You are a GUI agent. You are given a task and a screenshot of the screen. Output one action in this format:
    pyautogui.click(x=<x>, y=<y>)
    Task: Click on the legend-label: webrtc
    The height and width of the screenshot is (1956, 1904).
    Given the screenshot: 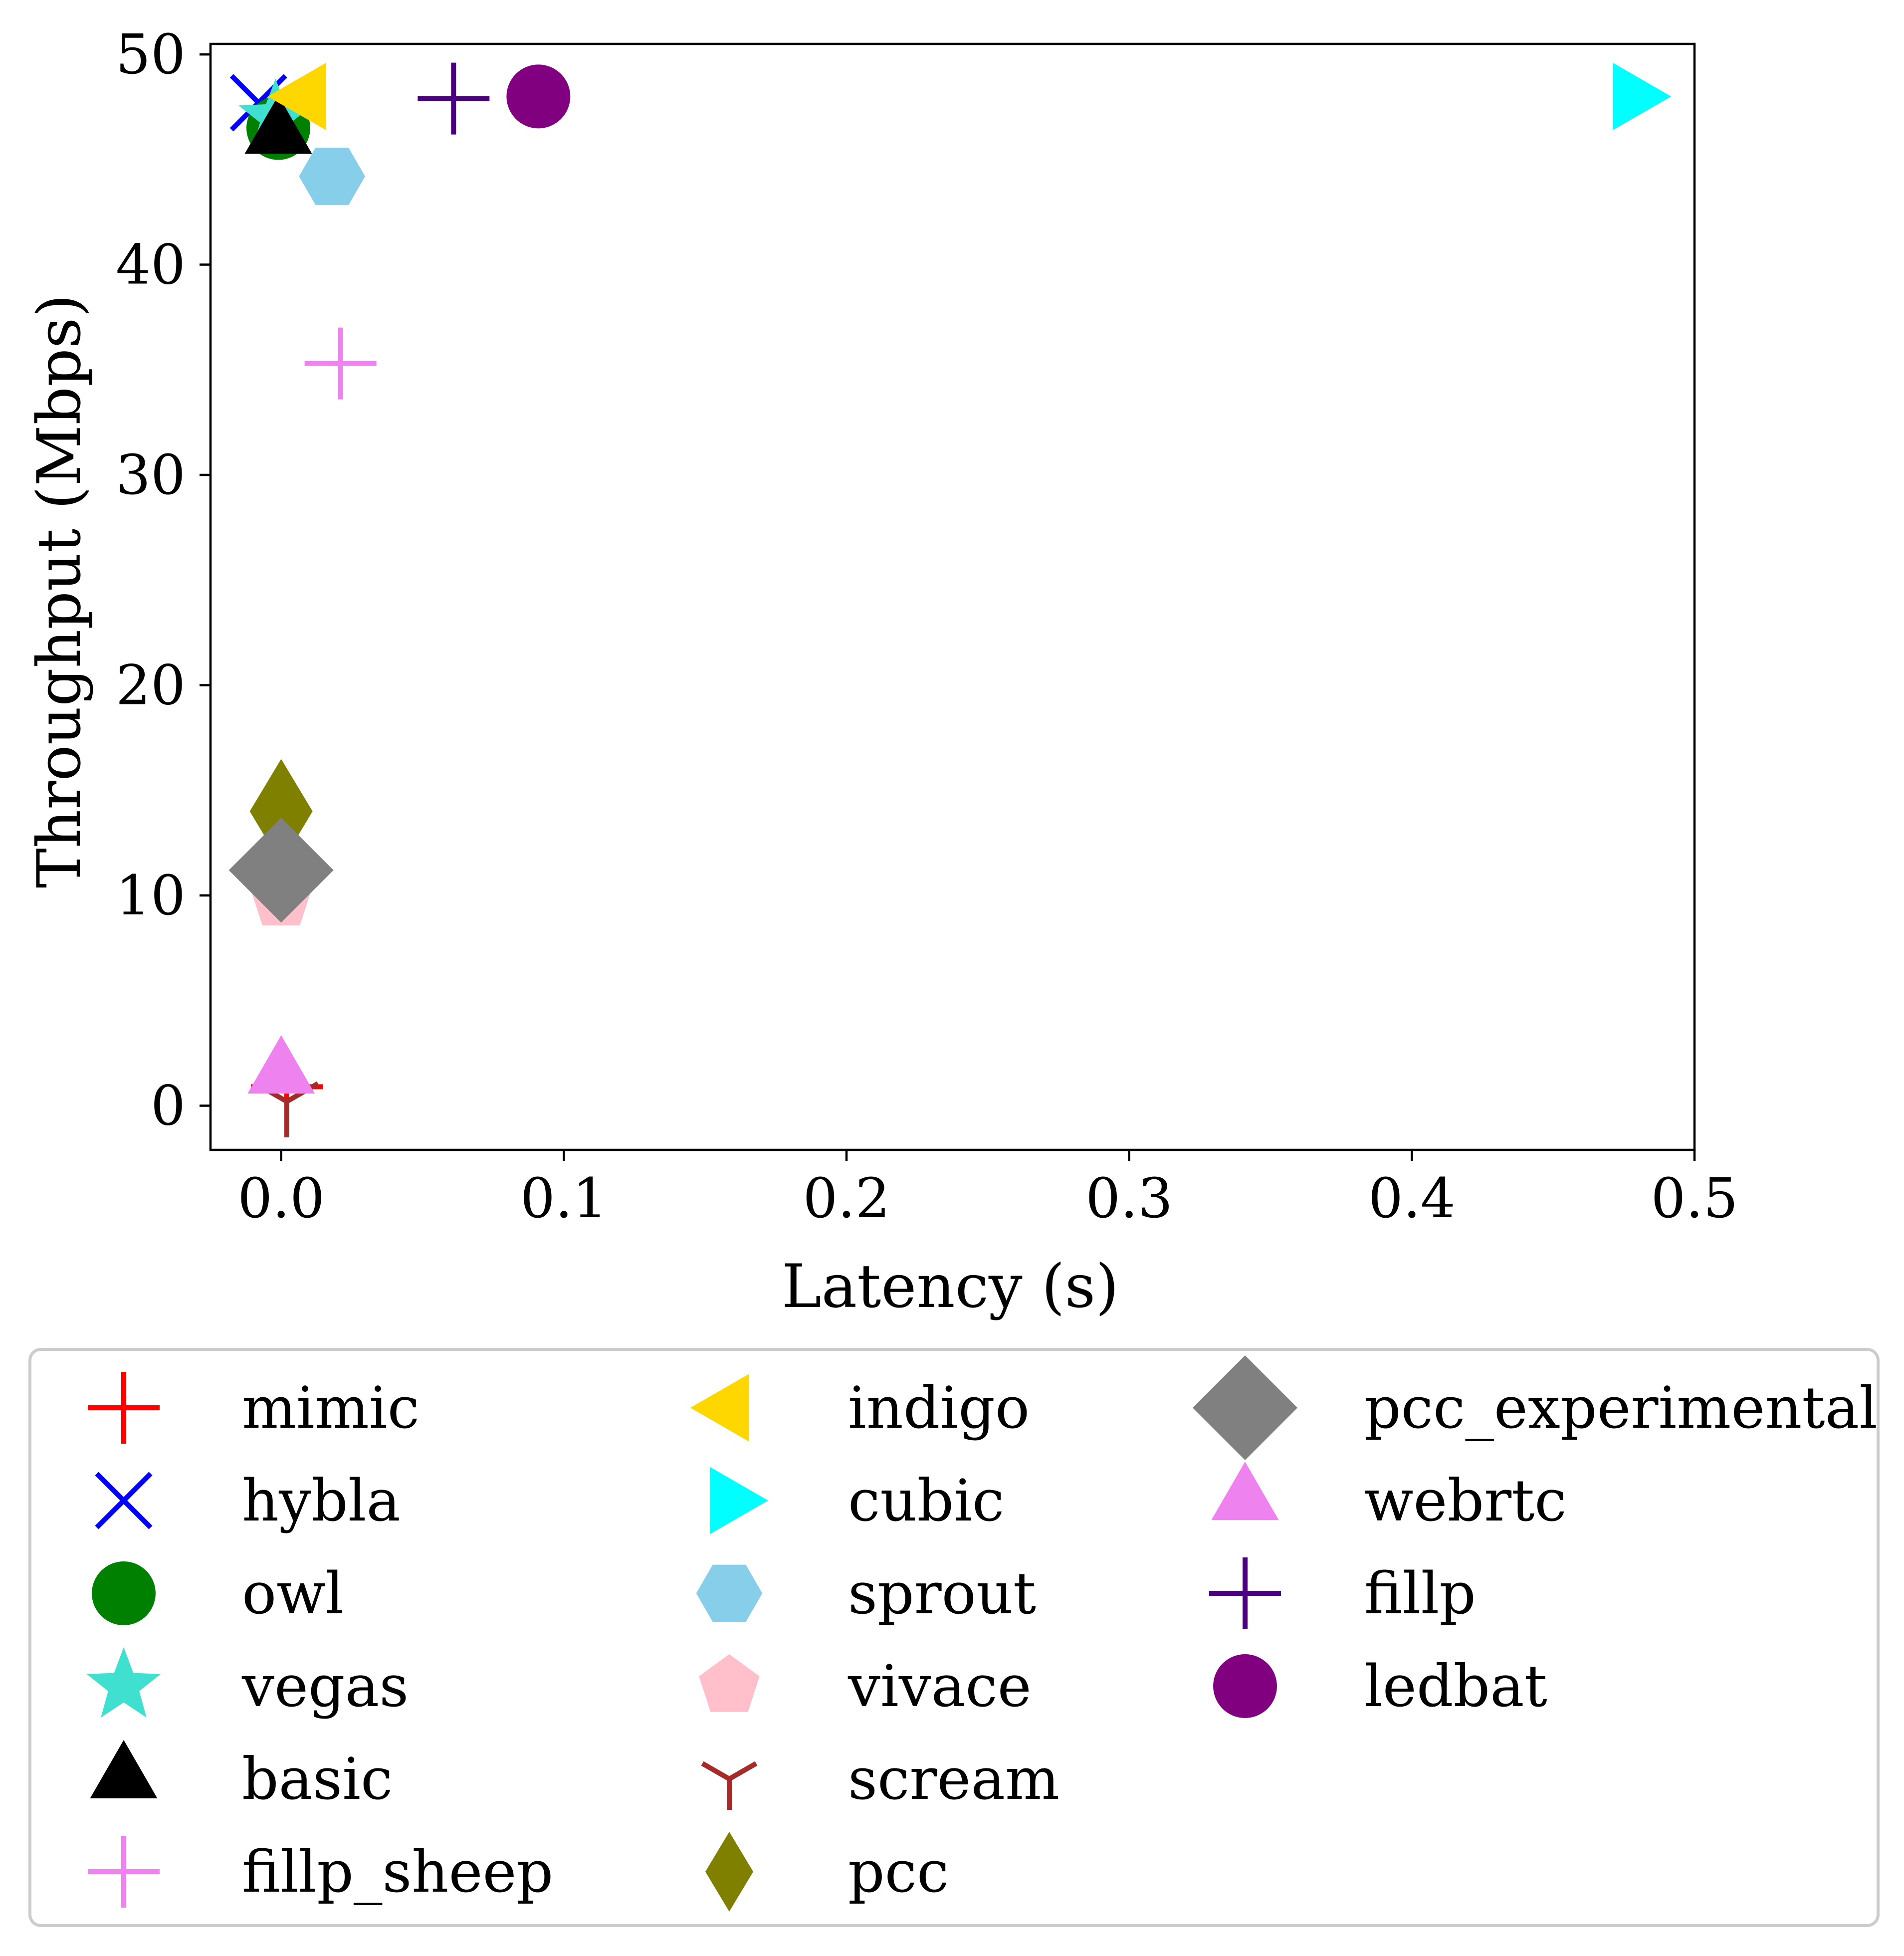 What is the action you would take?
    pyautogui.click(x=1466, y=1501)
    